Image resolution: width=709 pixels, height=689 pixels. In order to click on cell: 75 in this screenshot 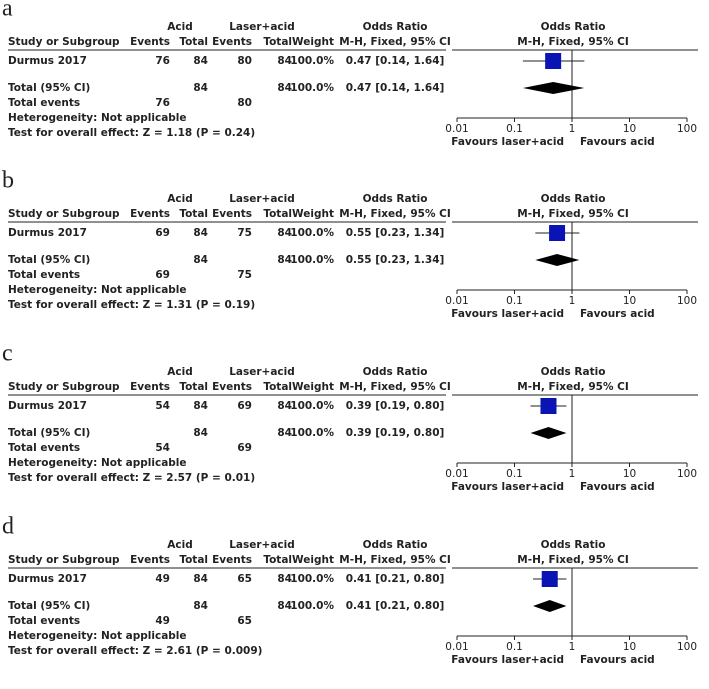, I will do `click(244, 233)`.